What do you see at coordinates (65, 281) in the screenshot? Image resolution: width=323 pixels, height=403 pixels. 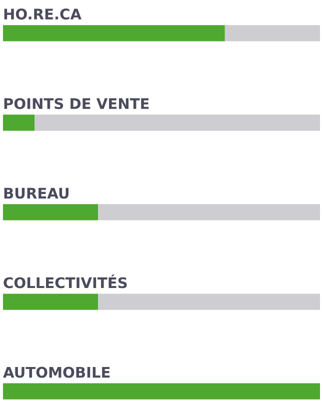 I see `y-tick-label: COLLECTIVITÉS` at bounding box center [65, 281].